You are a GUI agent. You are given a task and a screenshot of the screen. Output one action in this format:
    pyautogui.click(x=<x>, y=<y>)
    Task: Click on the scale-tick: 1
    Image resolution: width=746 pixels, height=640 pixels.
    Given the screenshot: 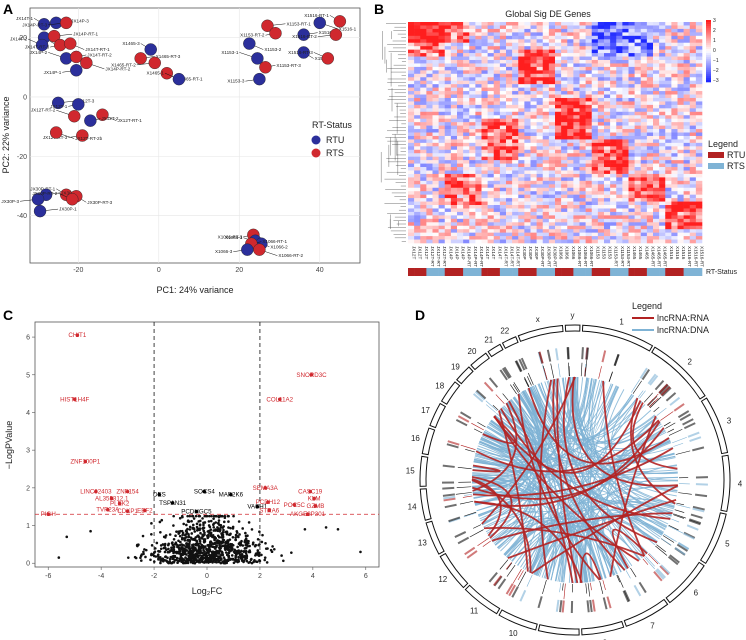 What is the action you would take?
    pyautogui.click(x=714, y=41)
    